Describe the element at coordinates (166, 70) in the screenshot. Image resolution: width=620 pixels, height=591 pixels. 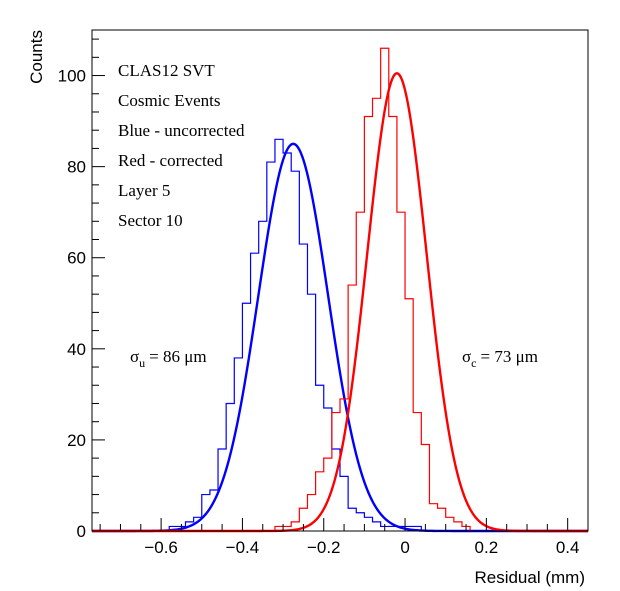
I see `annotation-line: CLAS12 SVT` at that location.